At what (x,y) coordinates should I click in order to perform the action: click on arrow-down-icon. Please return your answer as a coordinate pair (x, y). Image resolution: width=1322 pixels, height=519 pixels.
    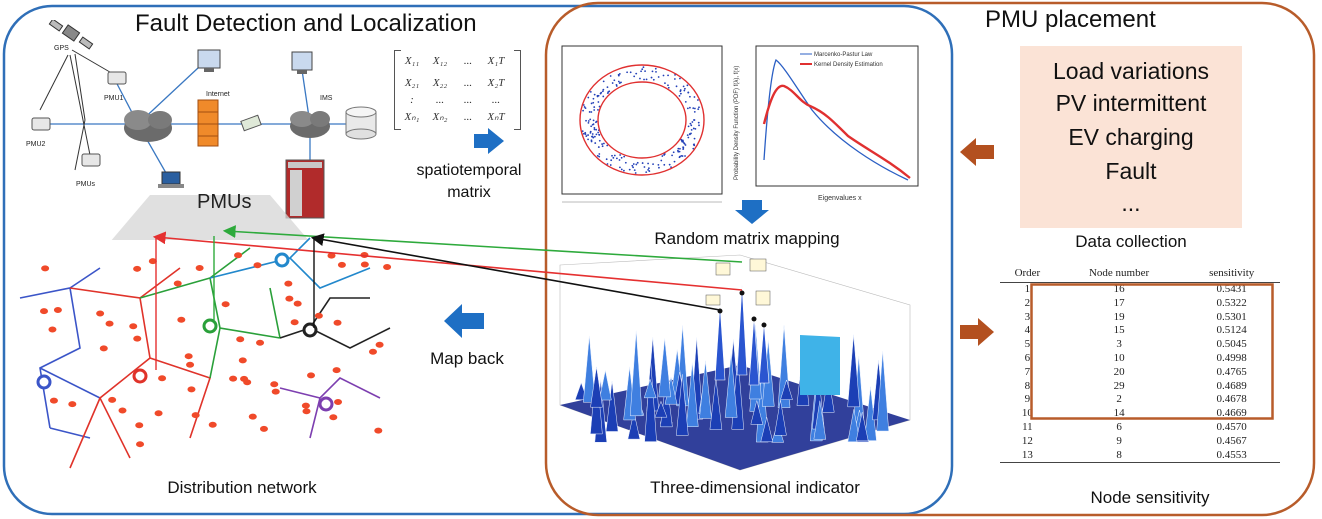
    Looking at the image, I should click on (752, 212).